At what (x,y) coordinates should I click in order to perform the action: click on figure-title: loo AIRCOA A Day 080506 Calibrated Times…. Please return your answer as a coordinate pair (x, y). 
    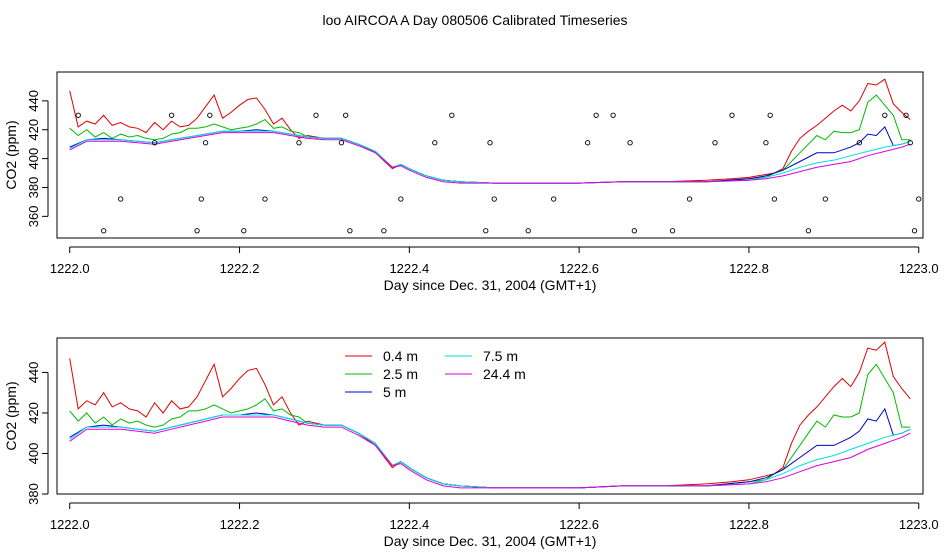
    Looking at the image, I should click on (474, 20).